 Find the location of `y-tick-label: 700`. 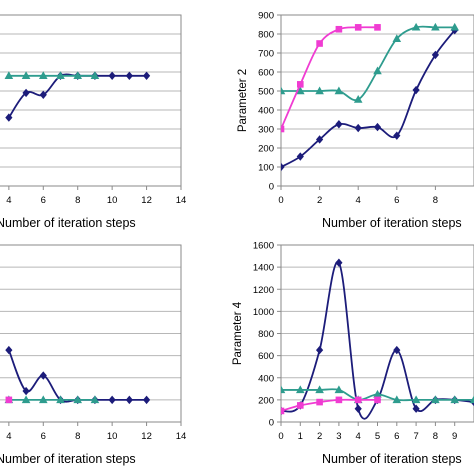

y-tick-label: 700 is located at coordinates (266, 54).